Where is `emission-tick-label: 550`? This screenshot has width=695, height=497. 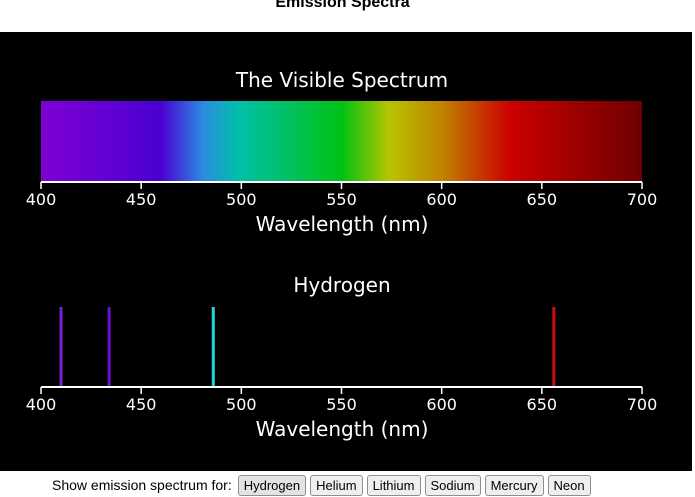 emission-tick-label: 550 is located at coordinates (341, 404).